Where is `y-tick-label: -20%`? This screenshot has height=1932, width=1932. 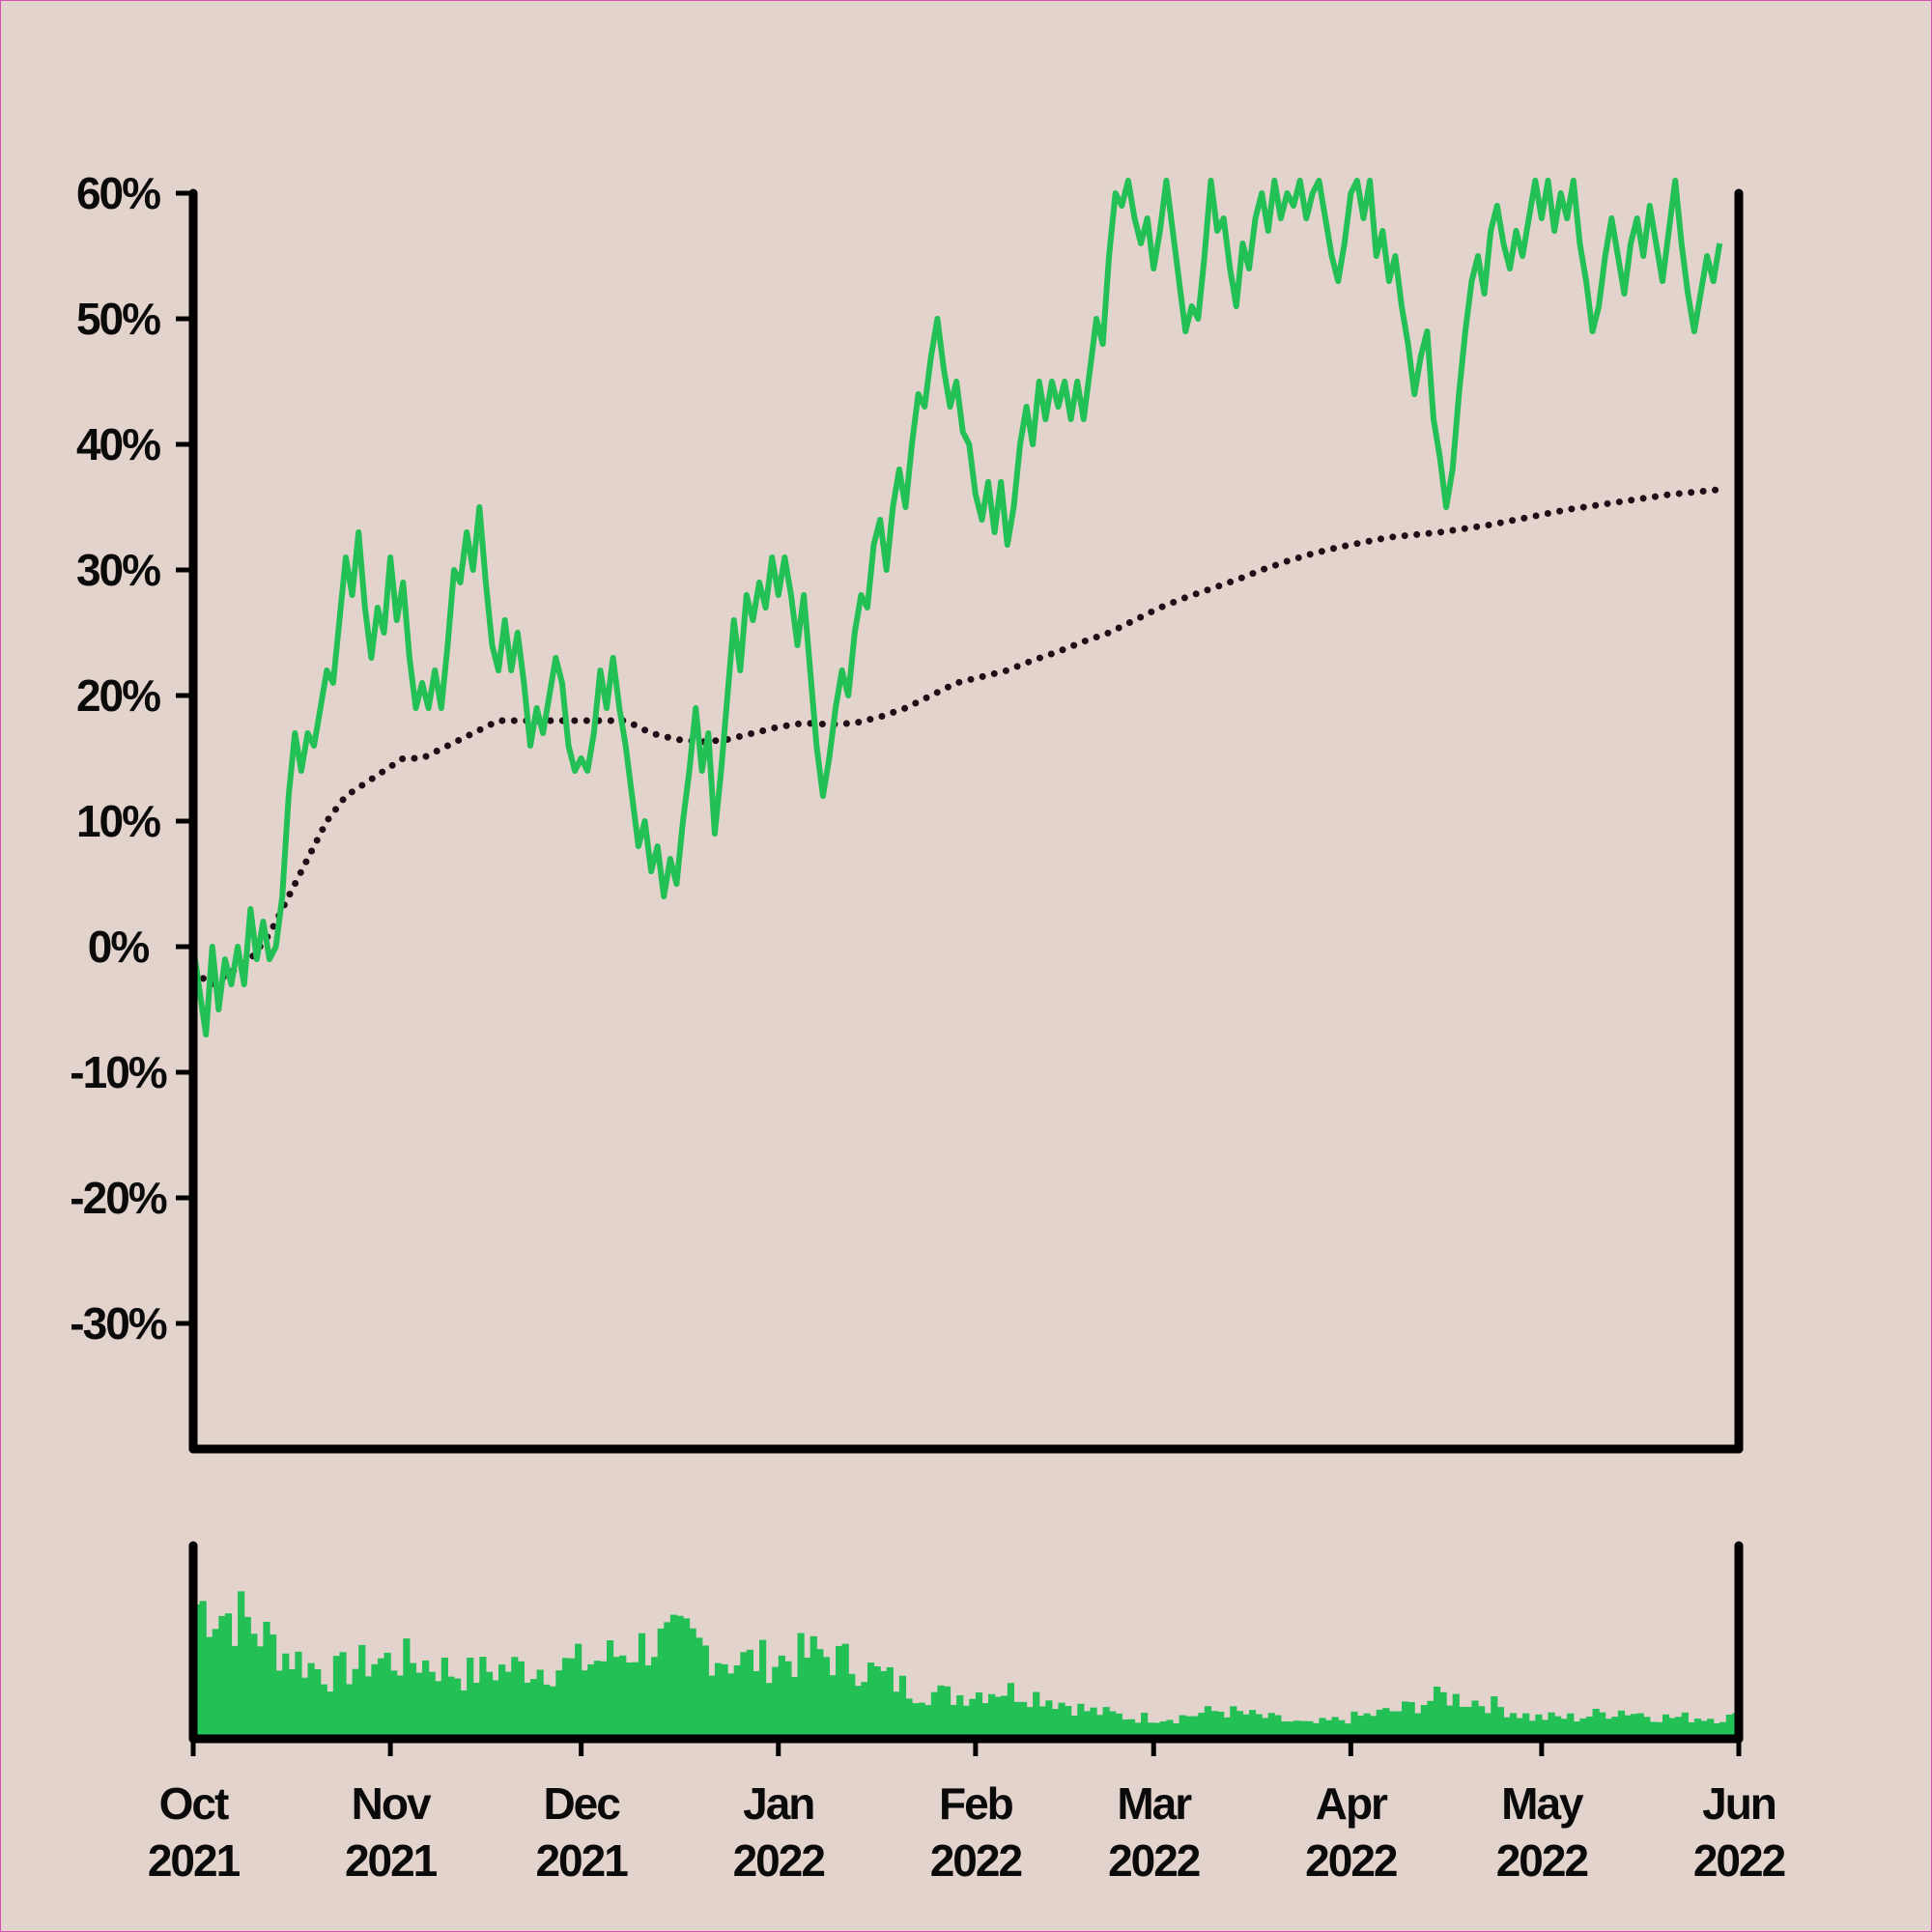
y-tick-label: -20% is located at coordinates (118, 1198).